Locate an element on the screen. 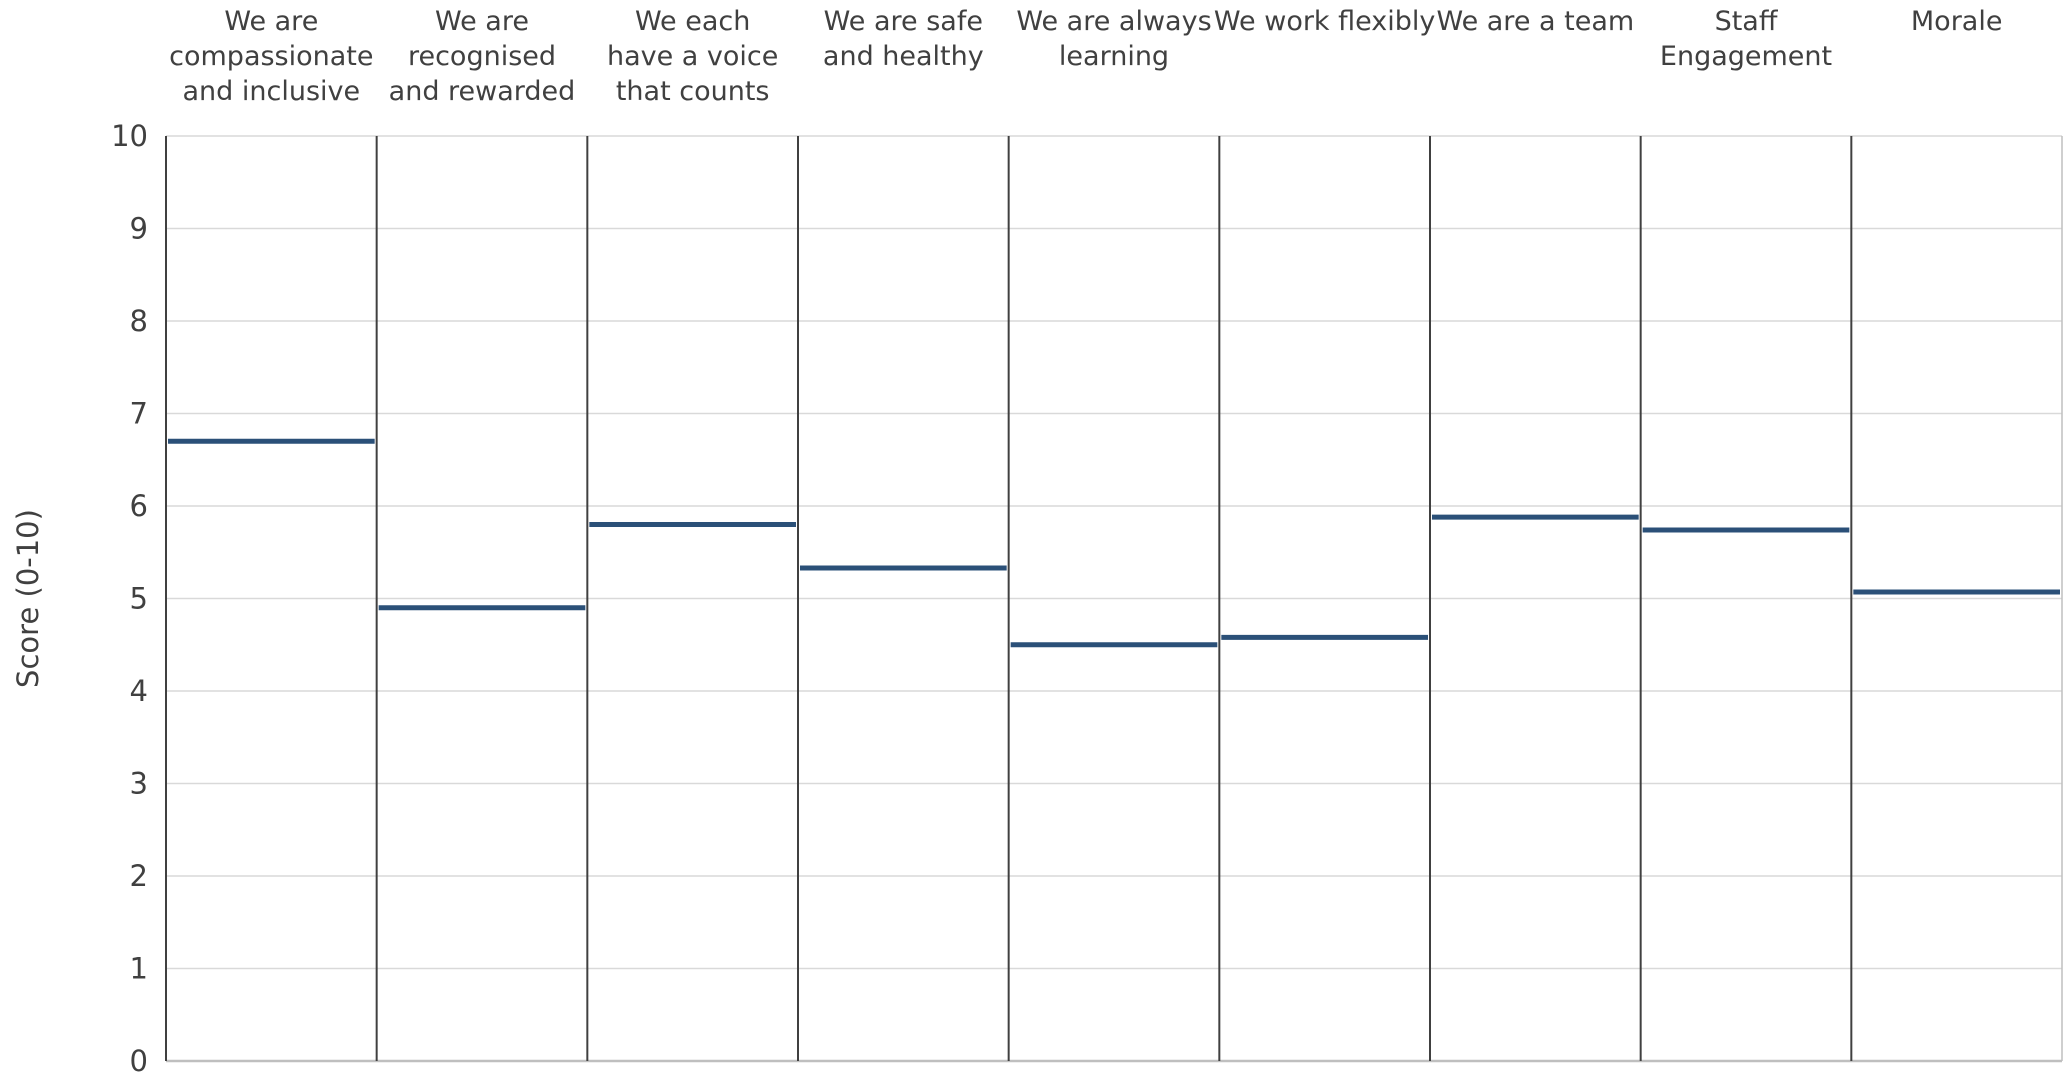 The height and width of the screenshot is (1078, 2071). y-tick-labels: 0 1 2 3 4 5 6 7 8 9 10 is located at coordinates (129, 598).